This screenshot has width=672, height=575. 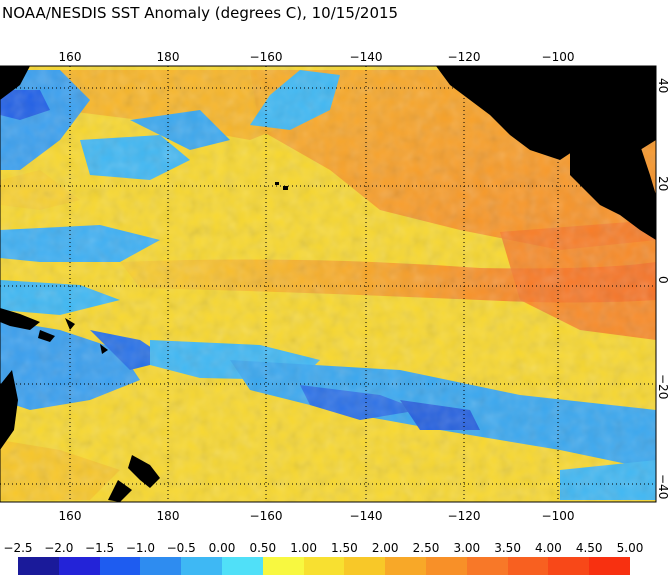 What do you see at coordinates (663, 184) in the screenshot?
I see `latitude-tick-label: 20` at bounding box center [663, 184].